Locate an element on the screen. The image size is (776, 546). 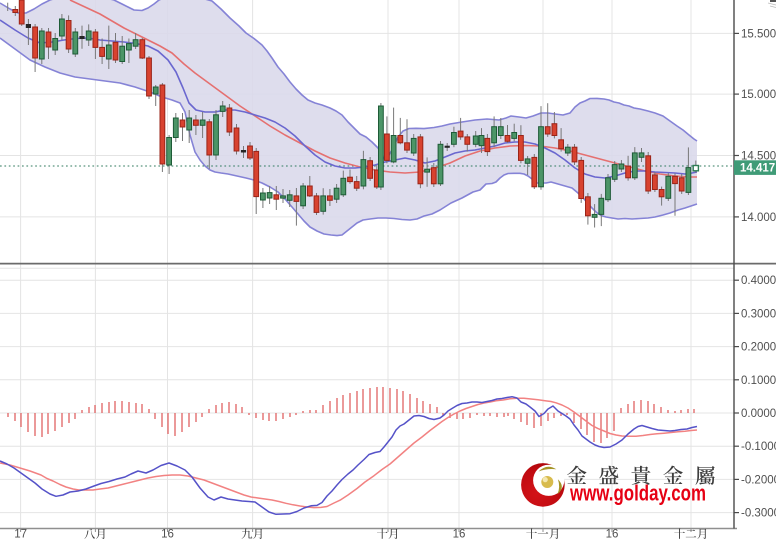
svg-text: 14.500 is located at coordinates (758, 157).